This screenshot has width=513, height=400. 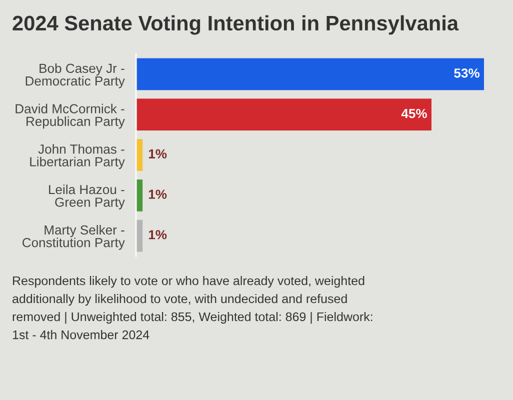 What do you see at coordinates (75, 75) in the screenshot?
I see `y-tick-label: Bob Casey Jr - Democratic Party` at bounding box center [75, 75].